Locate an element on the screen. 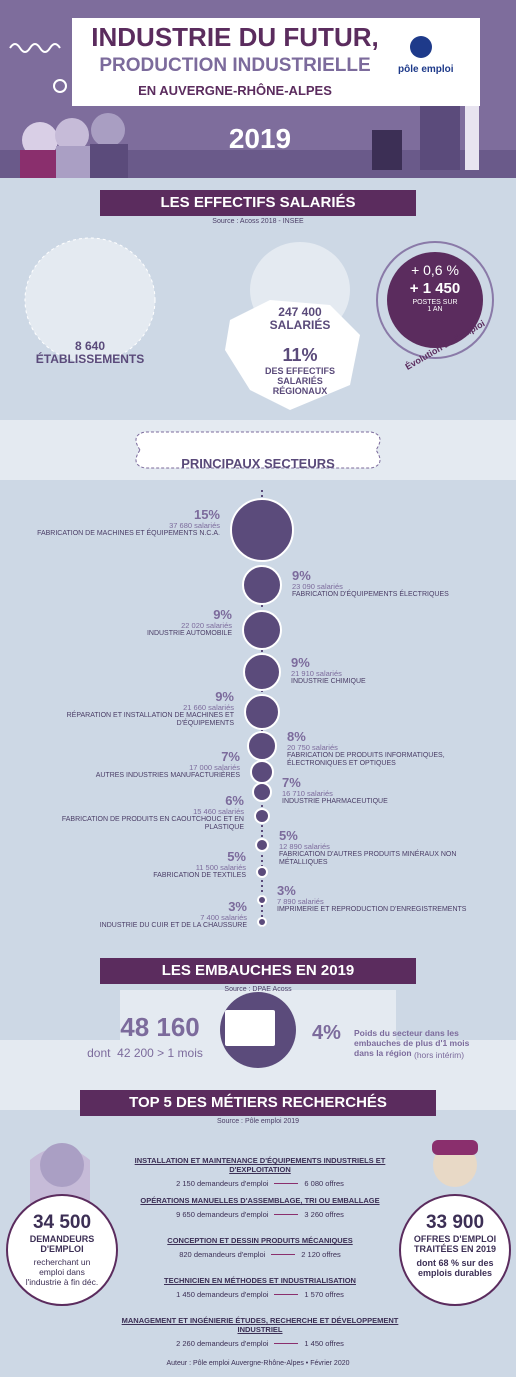 Image resolution: width=516 pixels, height=1377 pixels. sector-count: 21 660 salariés is located at coordinates (208, 707).